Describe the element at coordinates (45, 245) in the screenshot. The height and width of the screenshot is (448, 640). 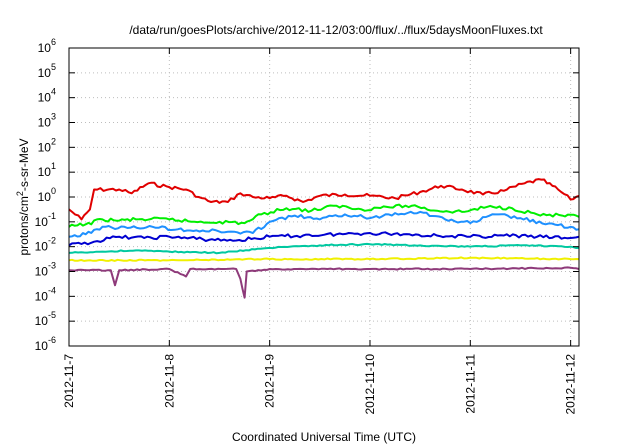
I see `y-tick-label: 10⁻²` at that location.